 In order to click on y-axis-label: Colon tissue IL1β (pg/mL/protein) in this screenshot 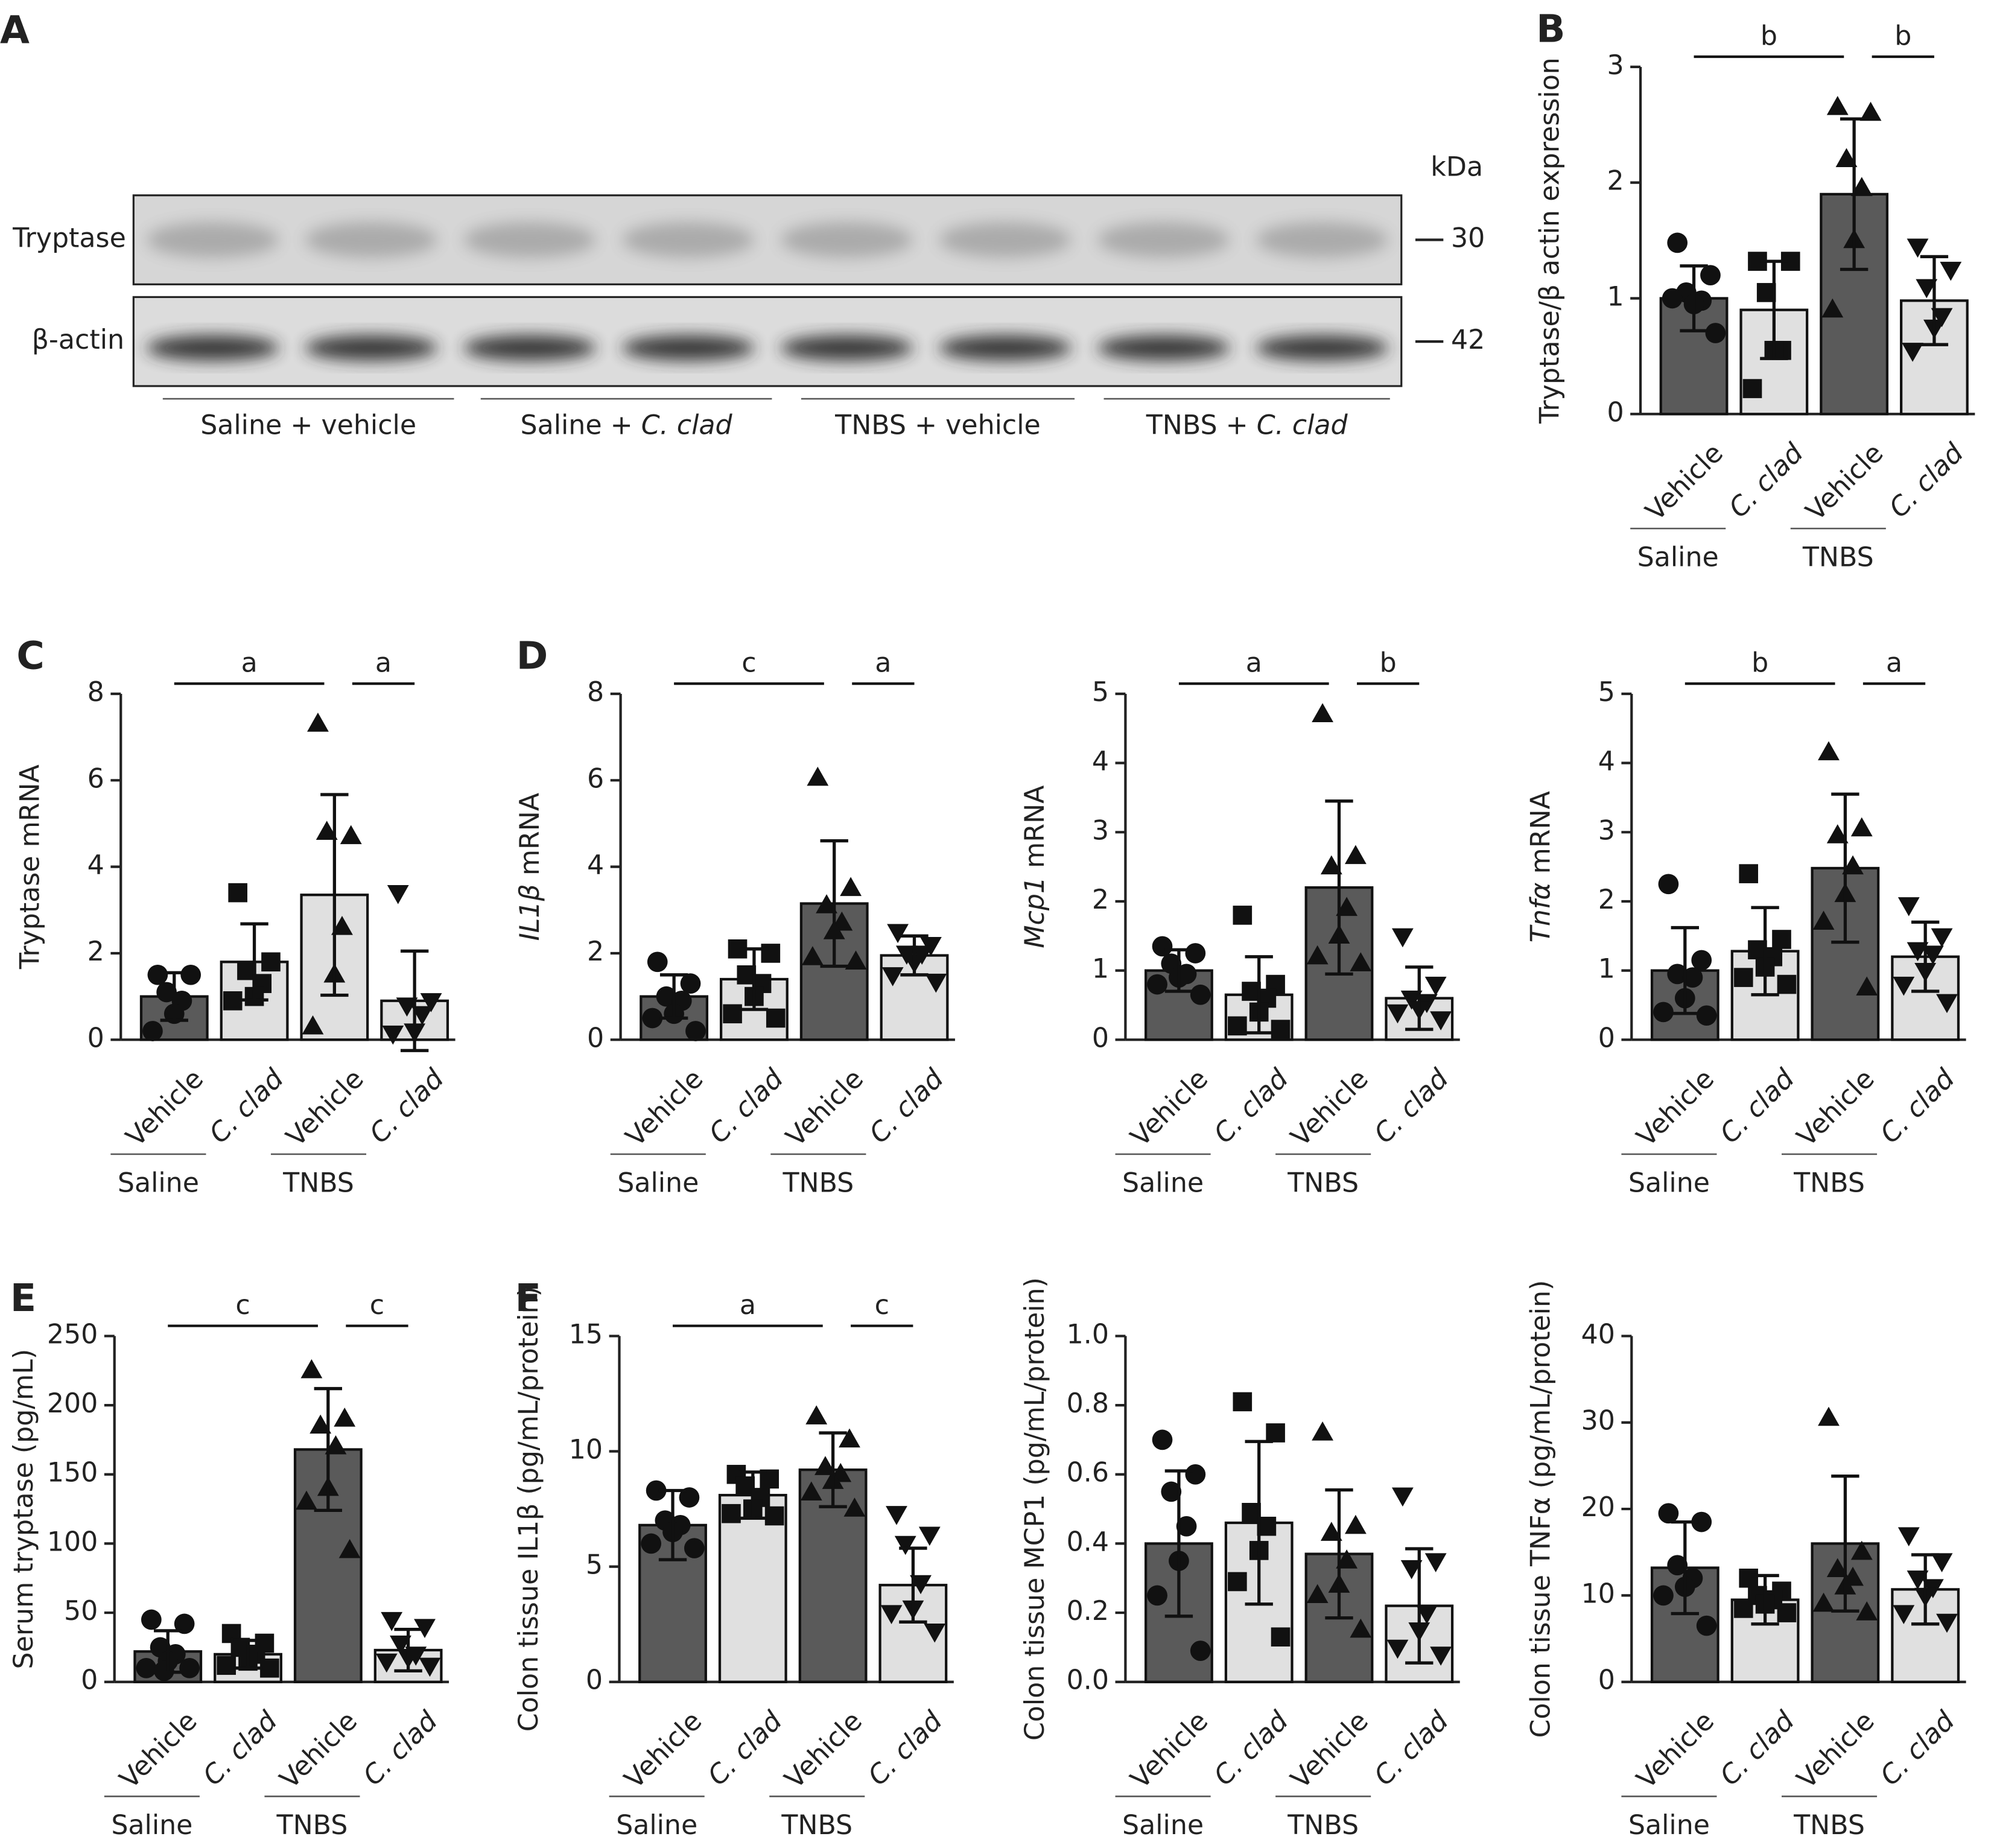, I will do `click(528, 1509)`.